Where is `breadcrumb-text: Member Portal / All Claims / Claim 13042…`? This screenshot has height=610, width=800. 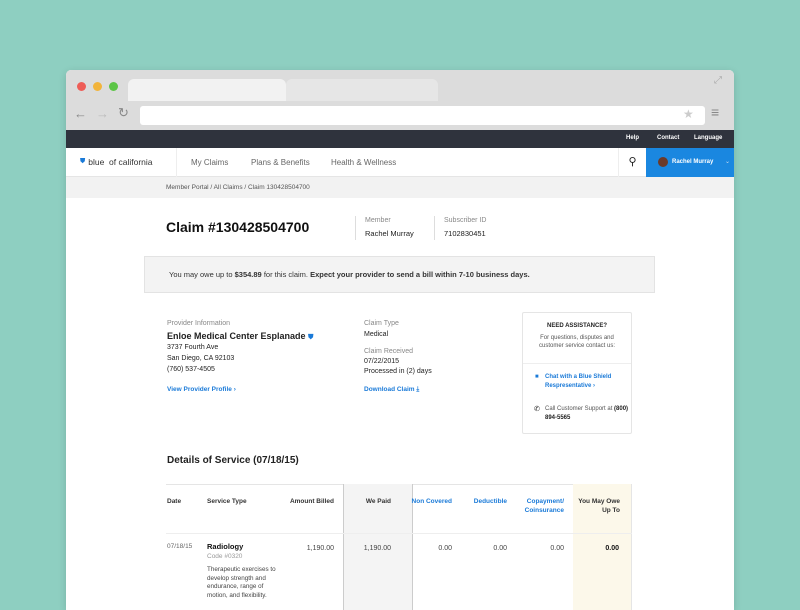 breadcrumb-text: Member Portal / All Claims / Claim 13042… is located at coordinates (238, 187).